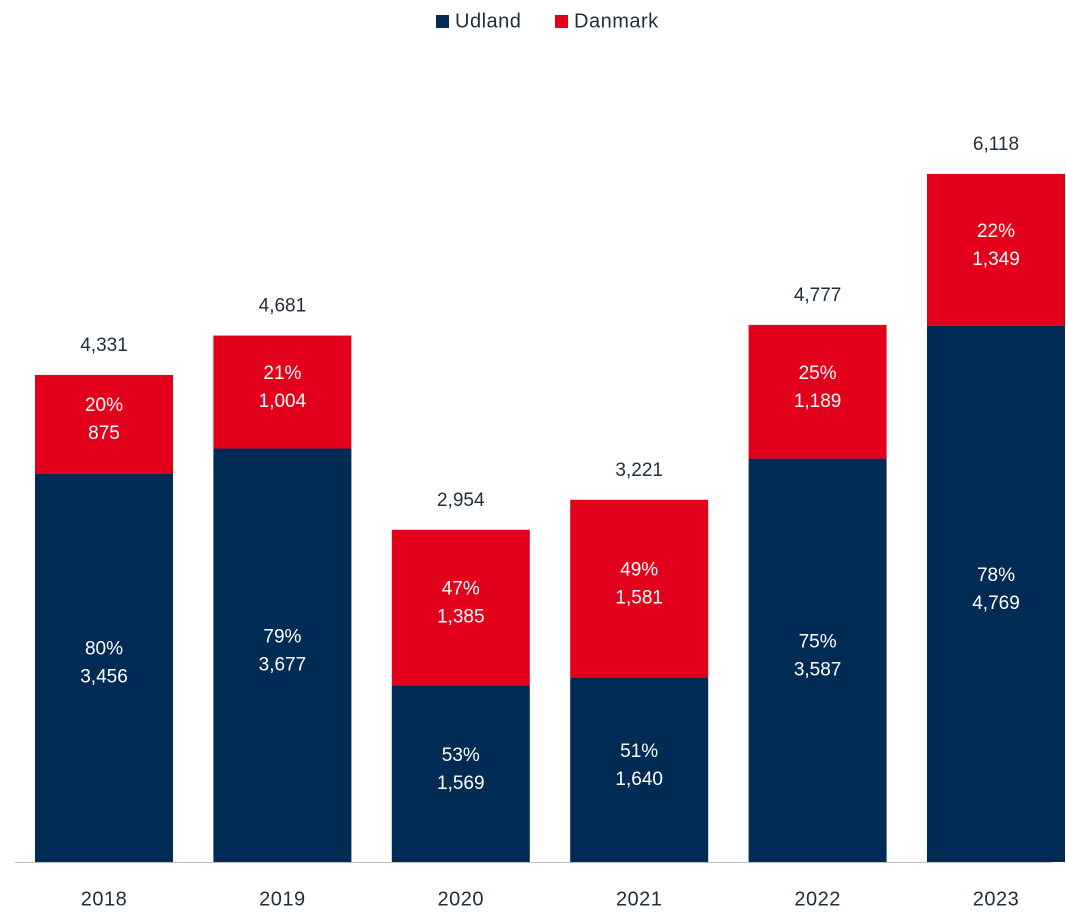 The height and width of the screenshot is (912, 1066). Describe the element at coordinates (996, 899) in the screenshot. I see `x-tick-label: 2023` at that location.